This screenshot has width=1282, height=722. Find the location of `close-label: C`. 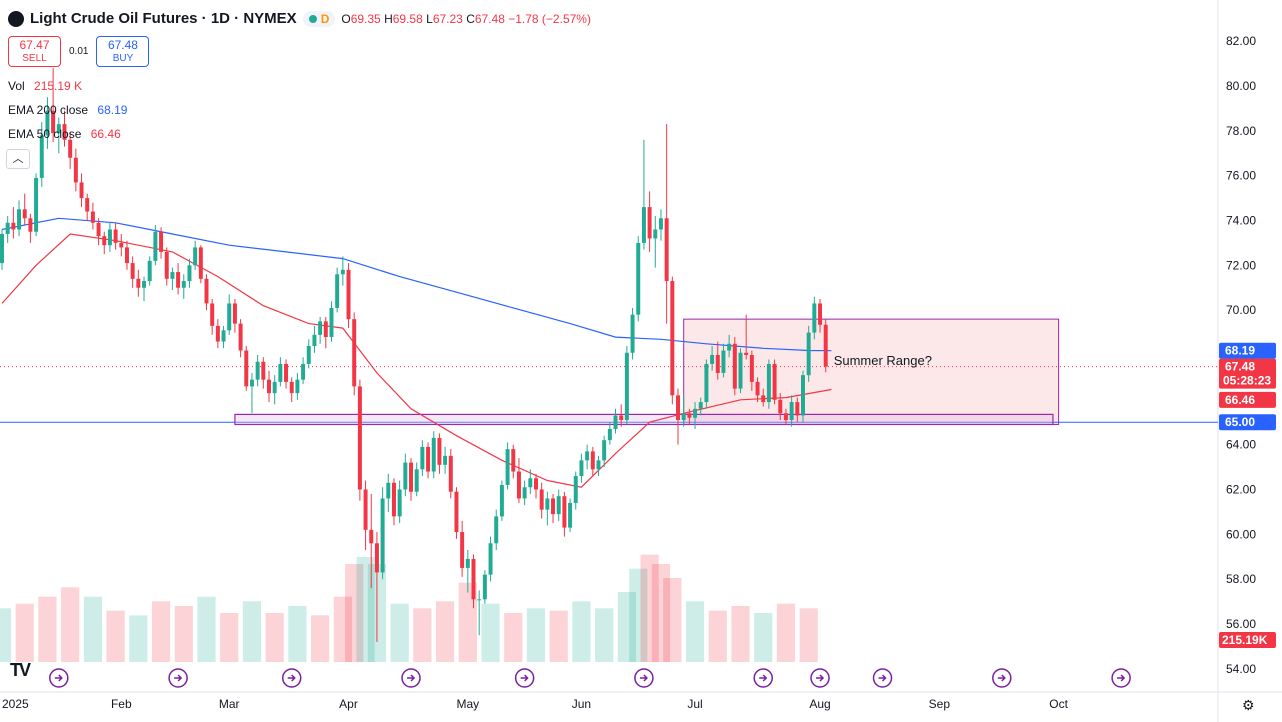

close-label: C is located at coordinates (470, 18).